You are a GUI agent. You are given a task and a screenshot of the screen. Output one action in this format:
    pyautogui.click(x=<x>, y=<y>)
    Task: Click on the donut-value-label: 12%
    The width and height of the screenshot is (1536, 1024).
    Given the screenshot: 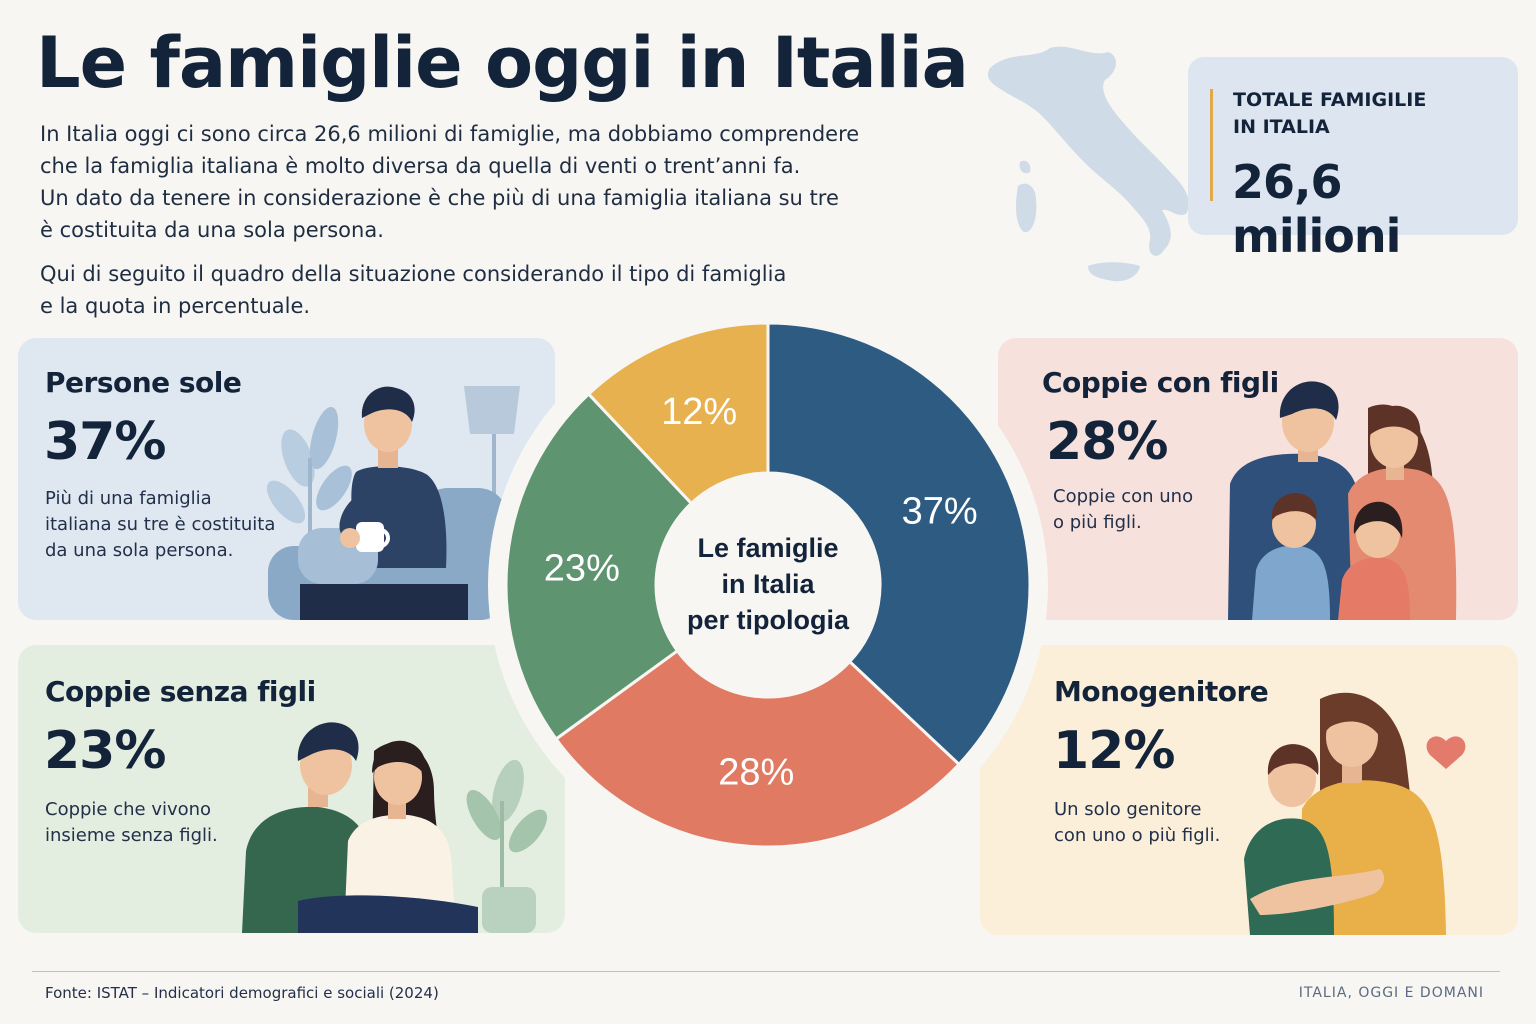 What is the action you would take?
    pyautogui.click(x=699, y=412)
    